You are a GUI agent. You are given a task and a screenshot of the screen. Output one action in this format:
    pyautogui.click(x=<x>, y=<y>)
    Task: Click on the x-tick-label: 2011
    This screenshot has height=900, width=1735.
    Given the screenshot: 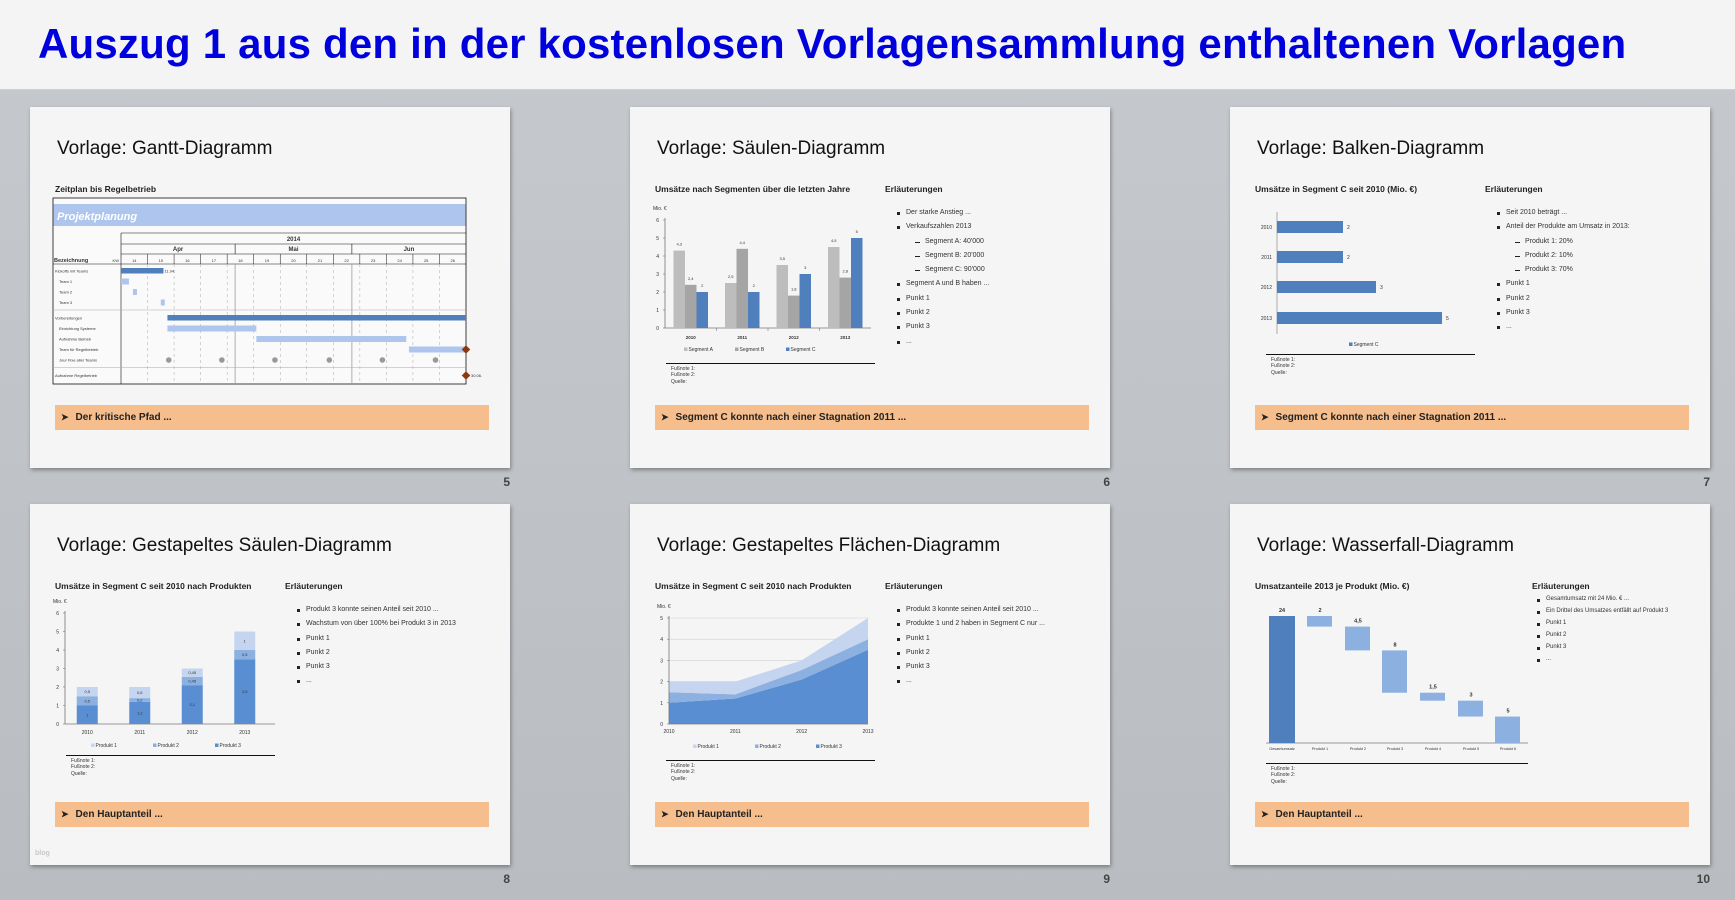 What is the action you would take?
    pyautogui.click(x=139, y=733)
    